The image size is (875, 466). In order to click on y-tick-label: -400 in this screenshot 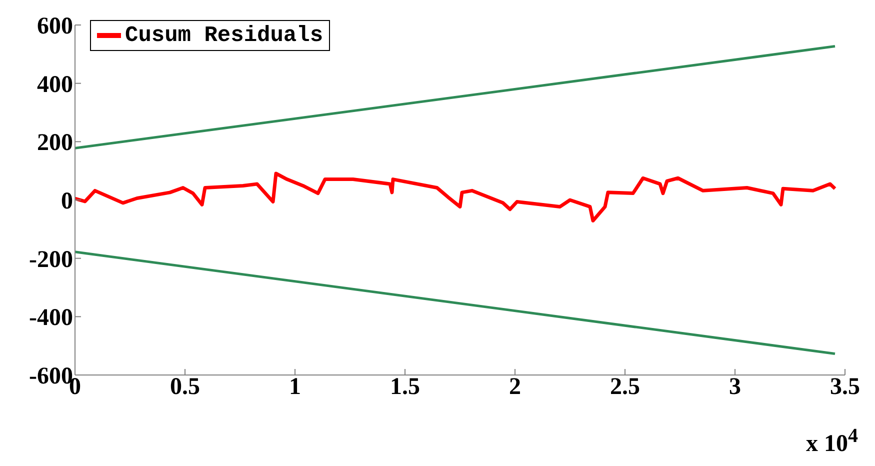, I will do `click(51, 318)`.